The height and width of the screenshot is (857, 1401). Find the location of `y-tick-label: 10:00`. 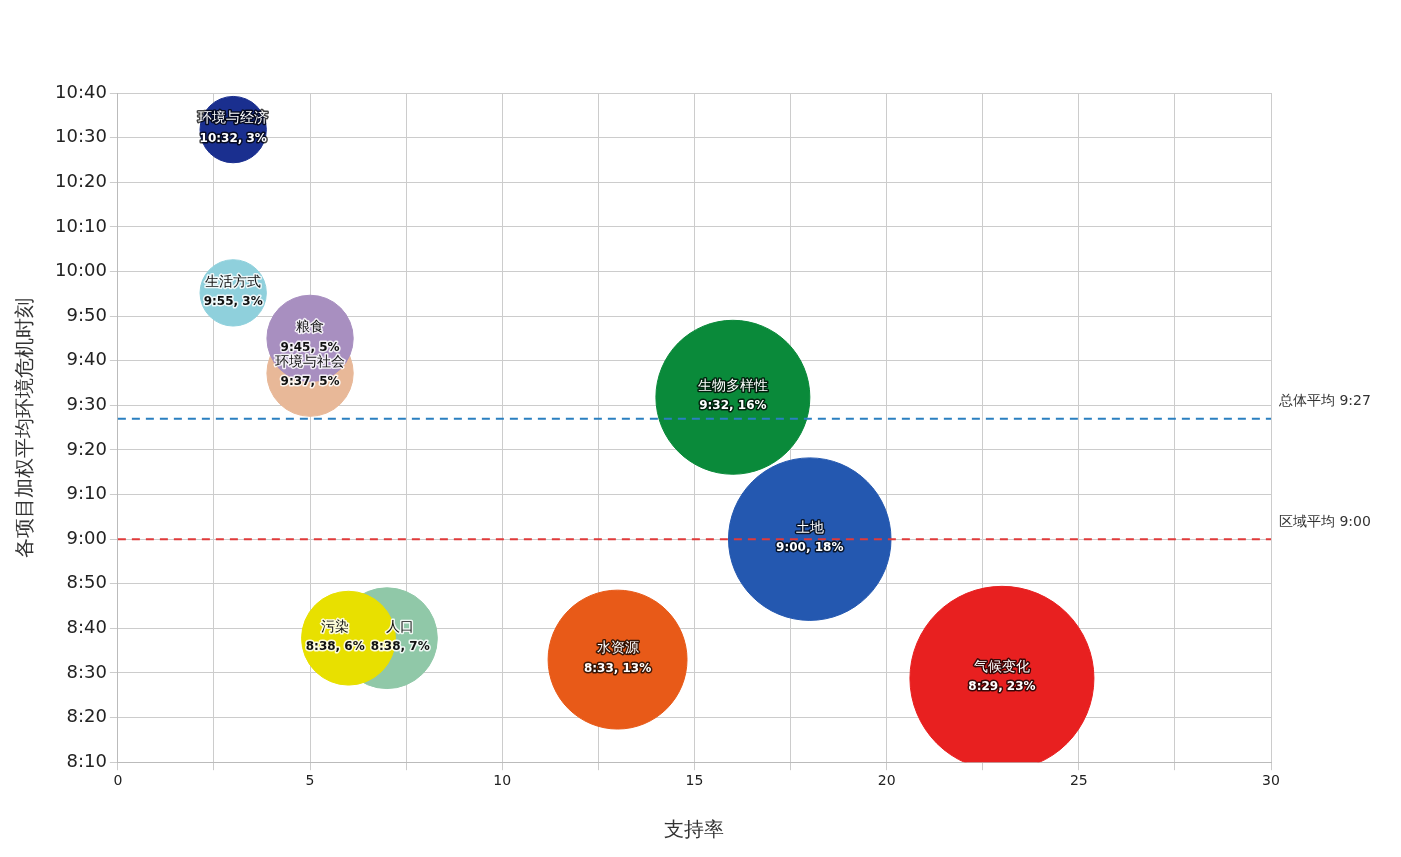

y-tick-label: 10:00 is located at coordinates (81, 270).